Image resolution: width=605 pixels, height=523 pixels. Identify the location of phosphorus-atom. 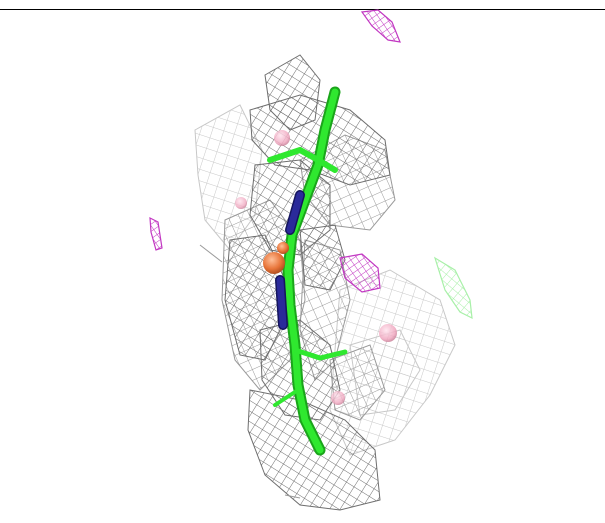
(274, 263).